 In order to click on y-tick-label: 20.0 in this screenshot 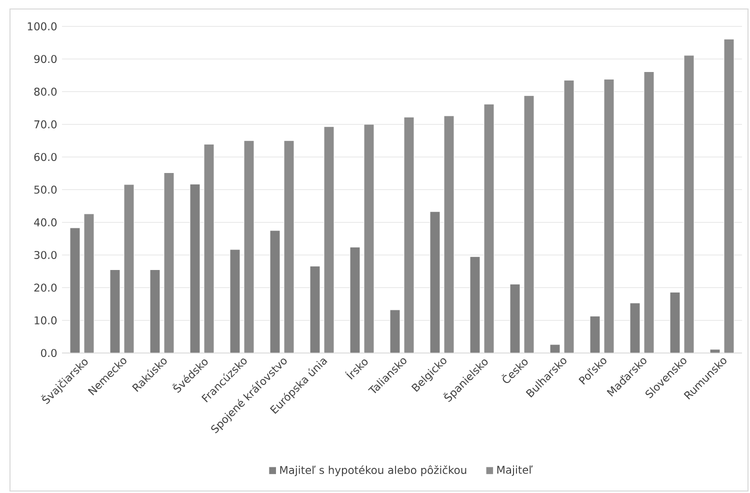, I will do `click(45, 288)`.